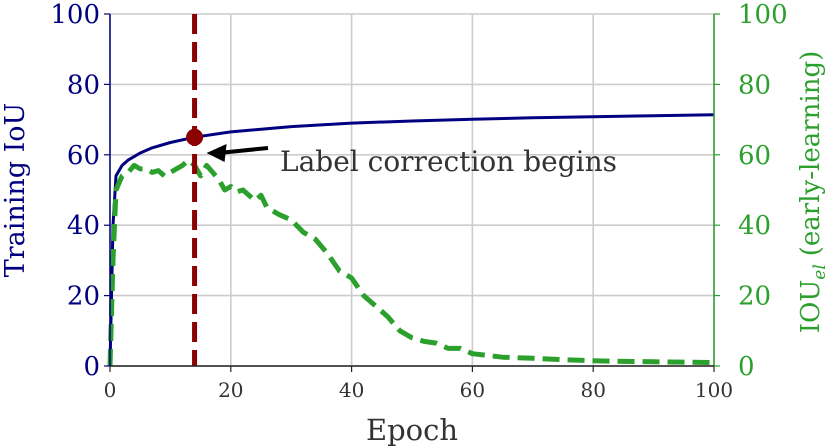  I want to click on x-tick-label: 100, so click(714, 390).